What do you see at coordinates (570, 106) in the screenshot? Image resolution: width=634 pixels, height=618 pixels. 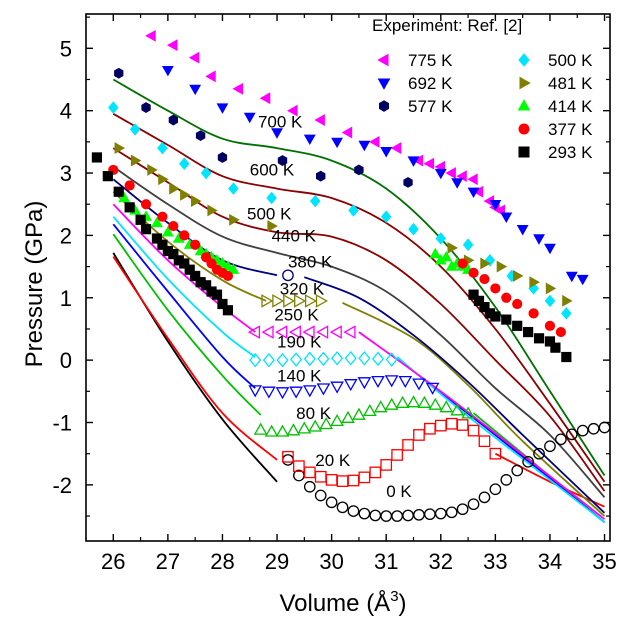 I see `legend-label-414k: 414 K` at bounding box center [570, 106].